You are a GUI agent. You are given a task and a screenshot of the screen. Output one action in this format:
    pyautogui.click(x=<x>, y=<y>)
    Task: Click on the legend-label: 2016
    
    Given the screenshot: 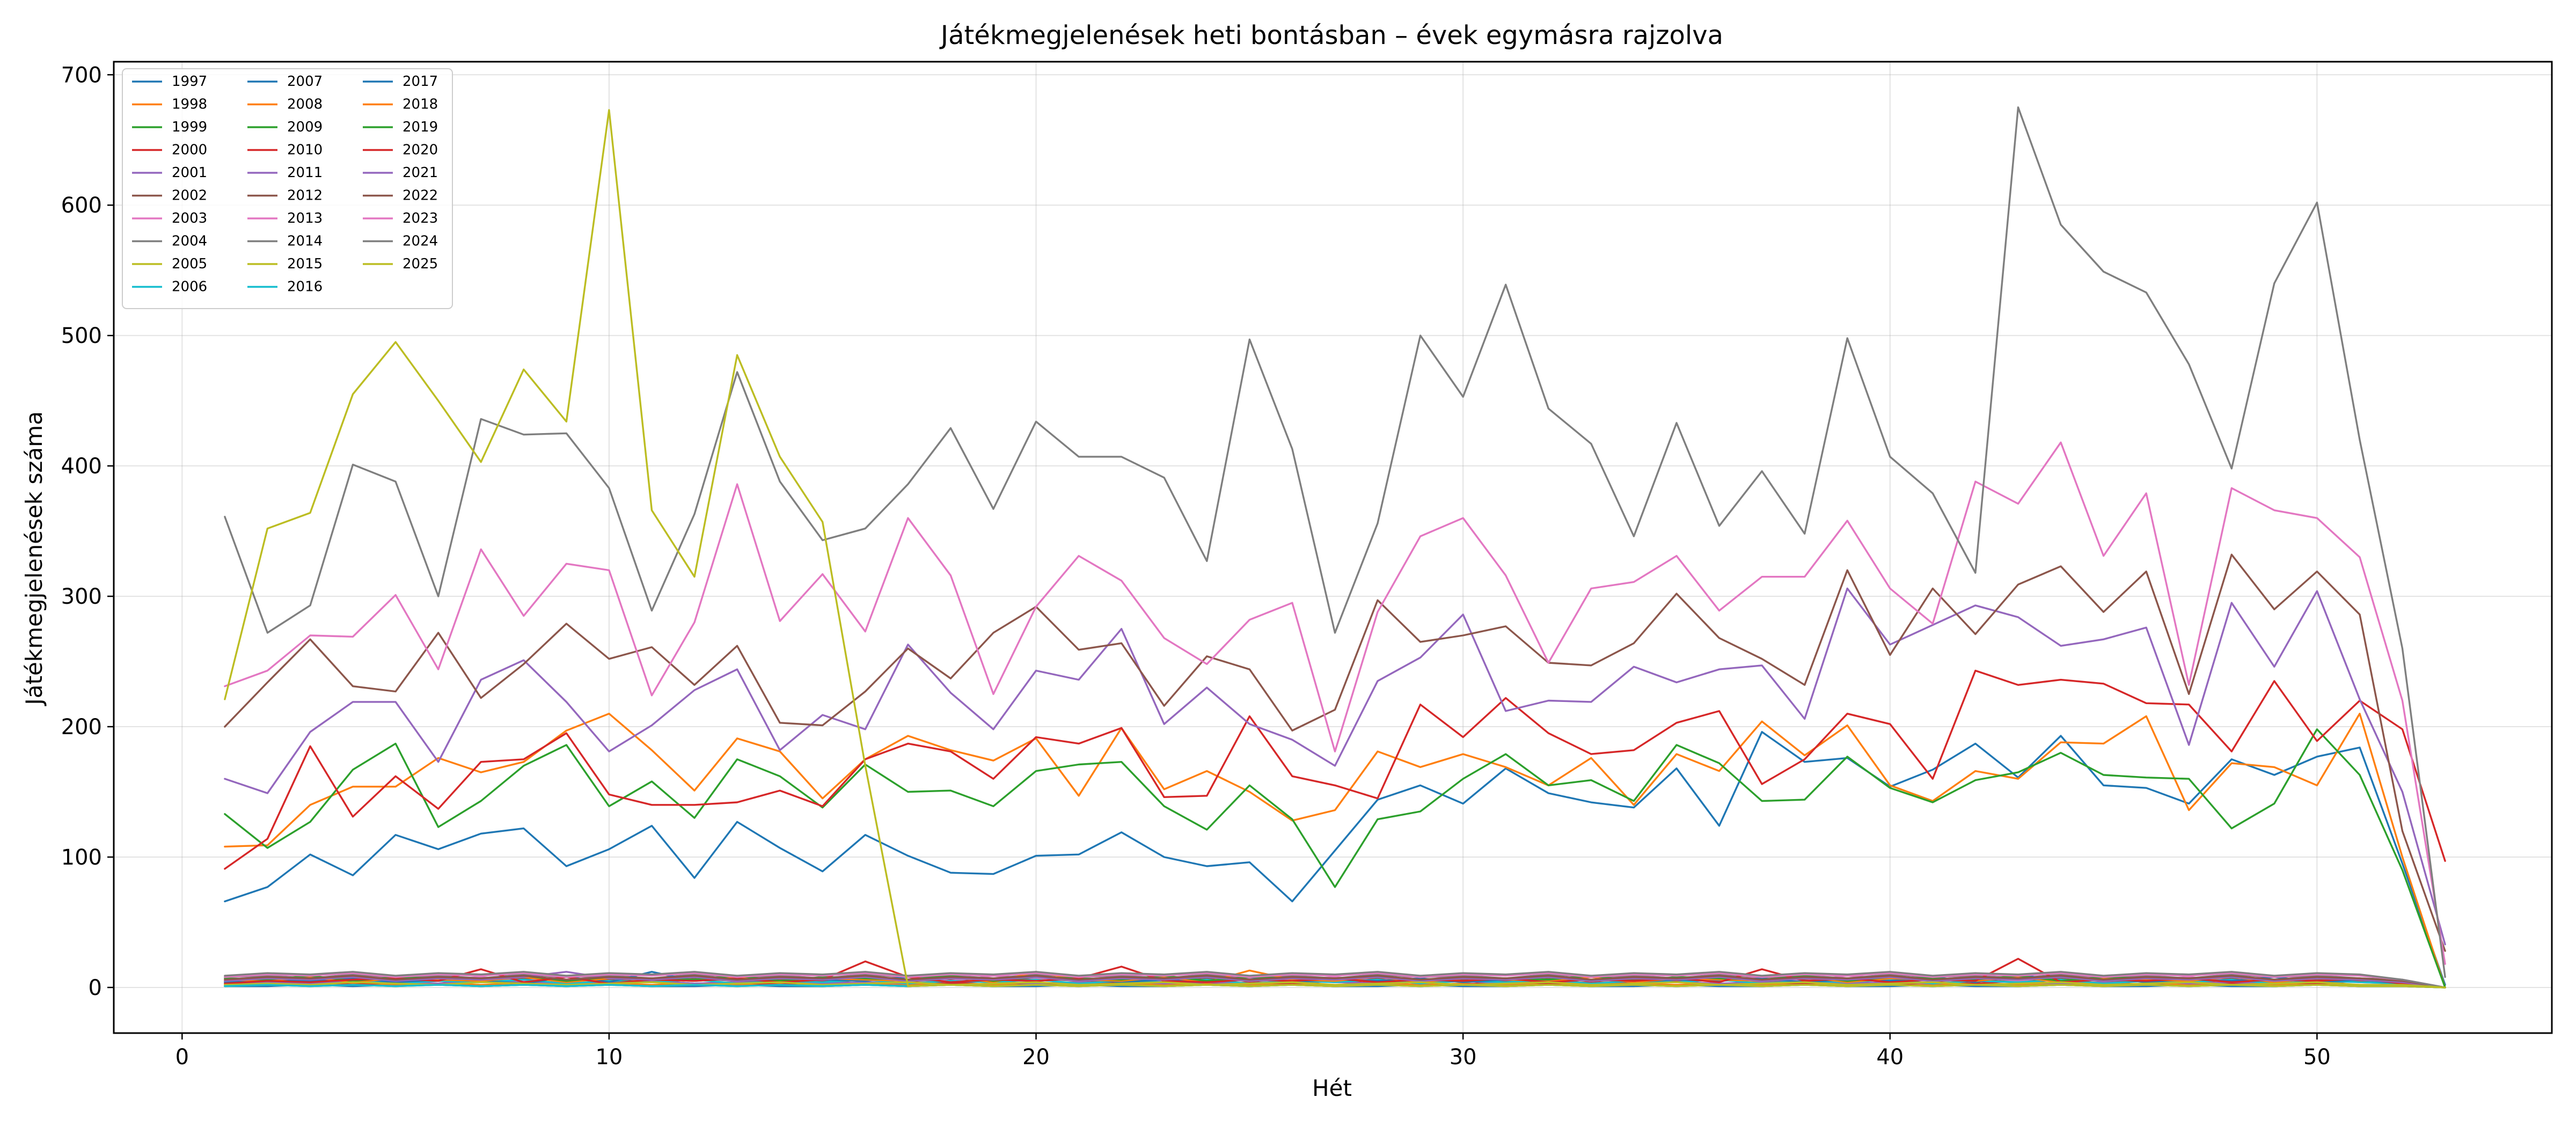 What is the action you would take?
    pyautogui.click(x=305, y=287)
    